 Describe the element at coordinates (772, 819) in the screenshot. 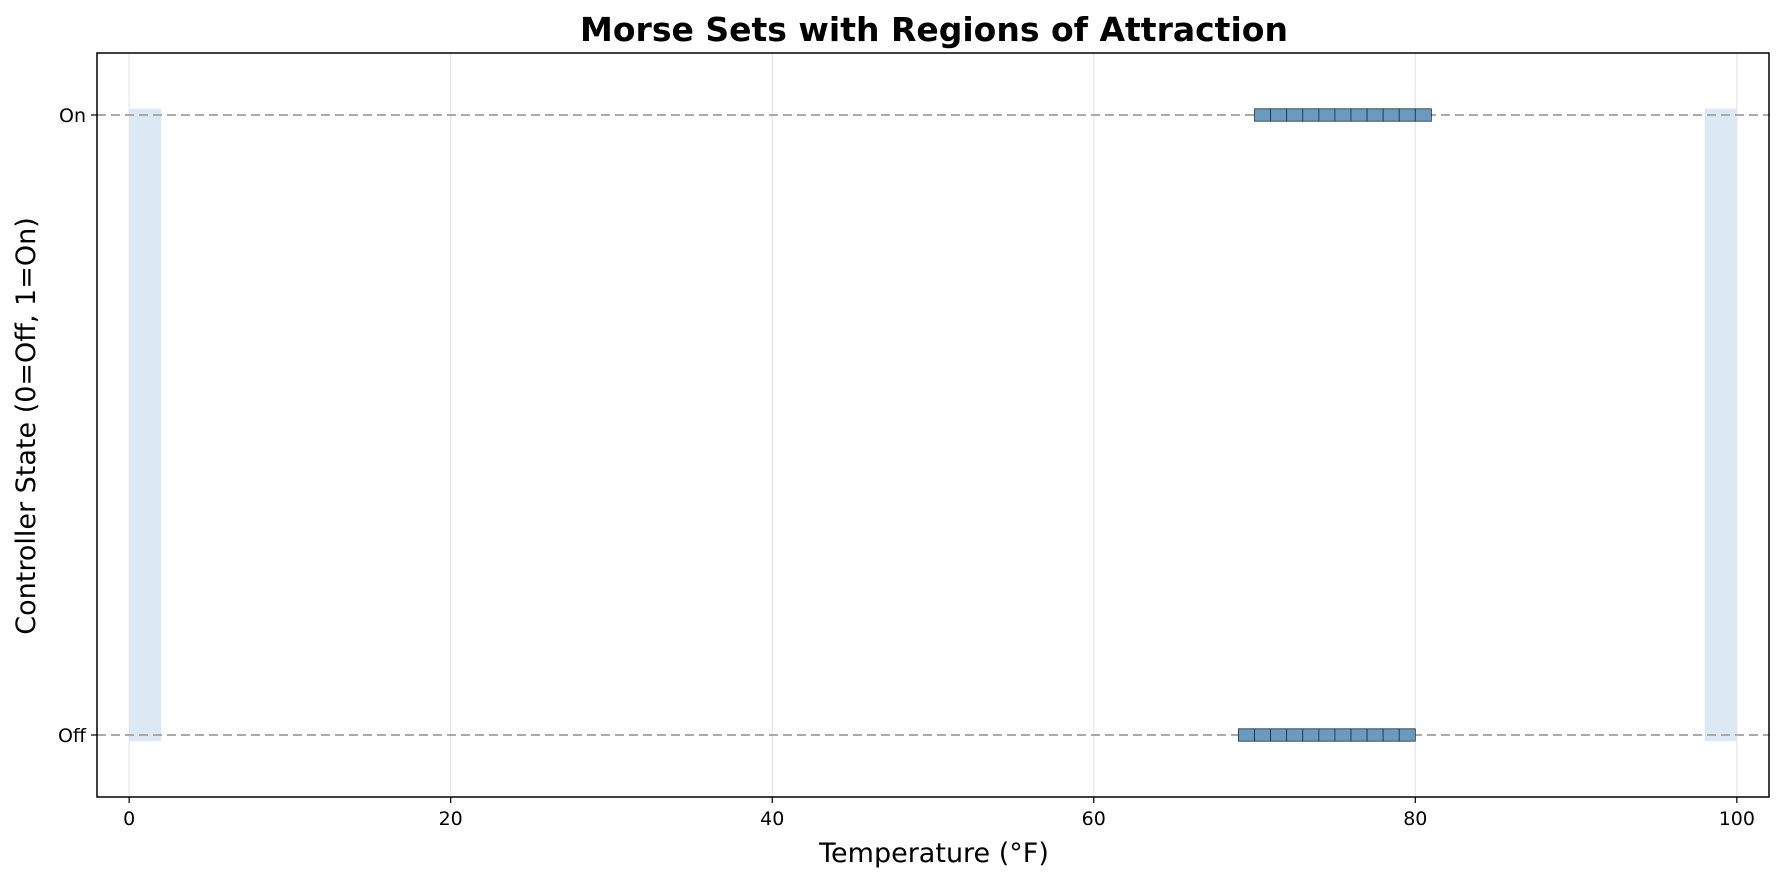

I see `x-tick-label: 40` at that location.